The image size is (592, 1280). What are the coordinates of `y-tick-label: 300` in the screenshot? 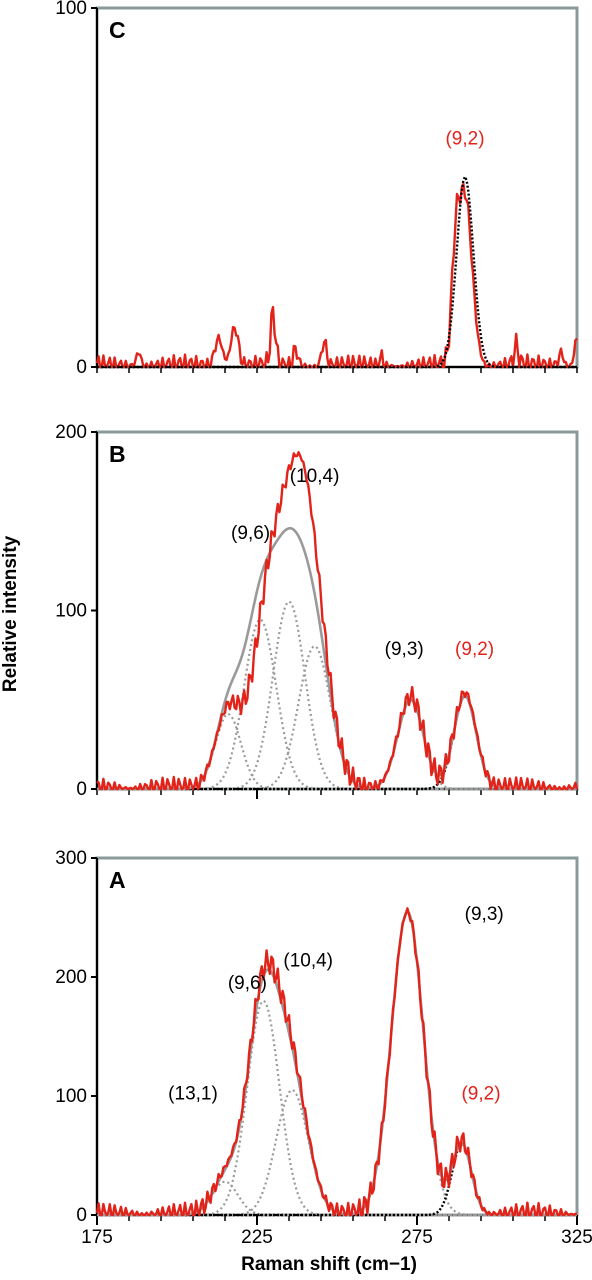 It's located at (71, 858).